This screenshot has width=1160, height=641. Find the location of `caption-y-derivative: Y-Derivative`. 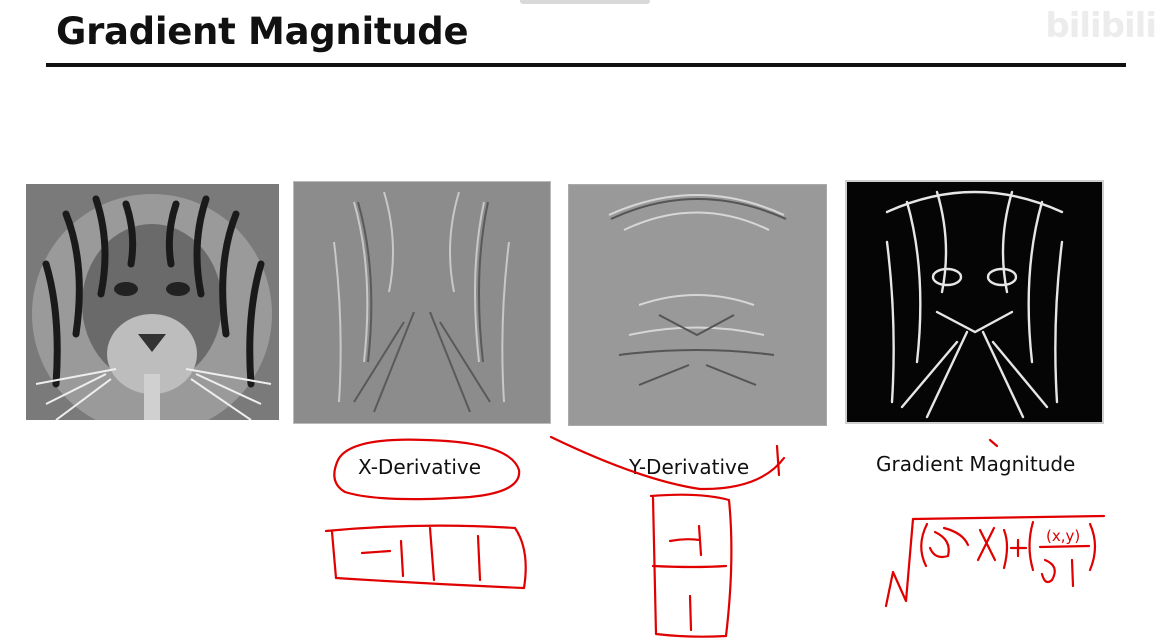

caption-y-derivative: Y-Derivative is located at coordinates (689, 467).